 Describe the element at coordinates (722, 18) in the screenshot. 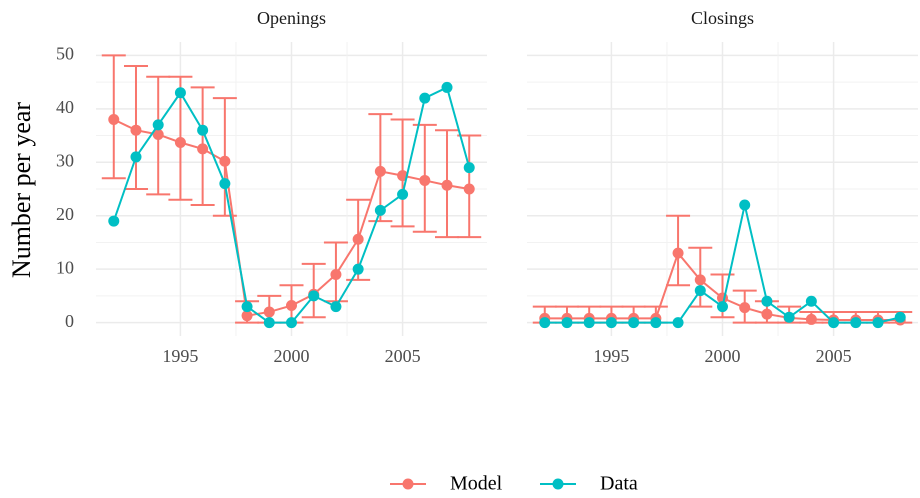

I see `facet-title: Closings` at that location.